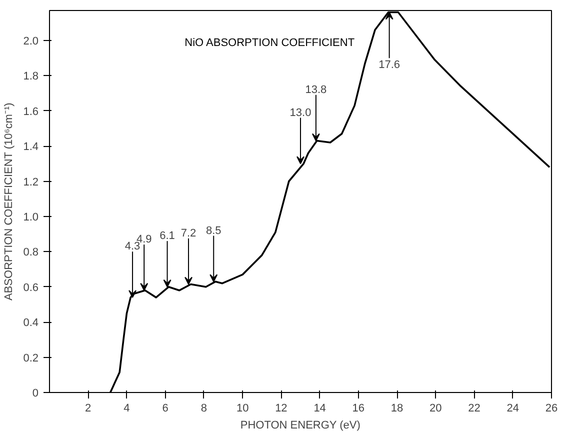 The height and width of the screenshot is (434, 563). What do you see at coordinates (31, 112) in the screenshot?
I see `y-tick-label: 1.6` at bounding box center [31, 112].